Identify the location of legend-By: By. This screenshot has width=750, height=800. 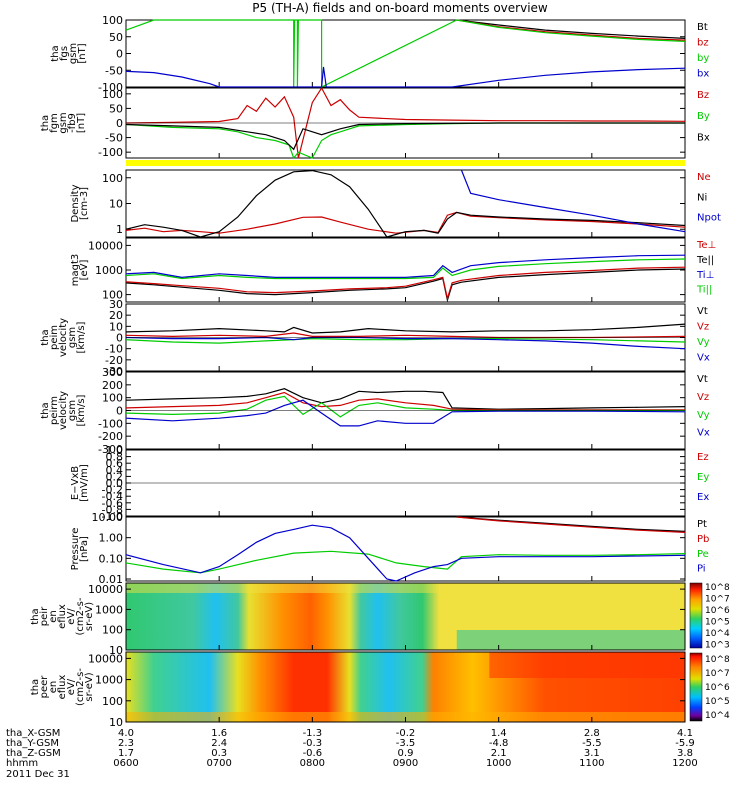
(703, 116).